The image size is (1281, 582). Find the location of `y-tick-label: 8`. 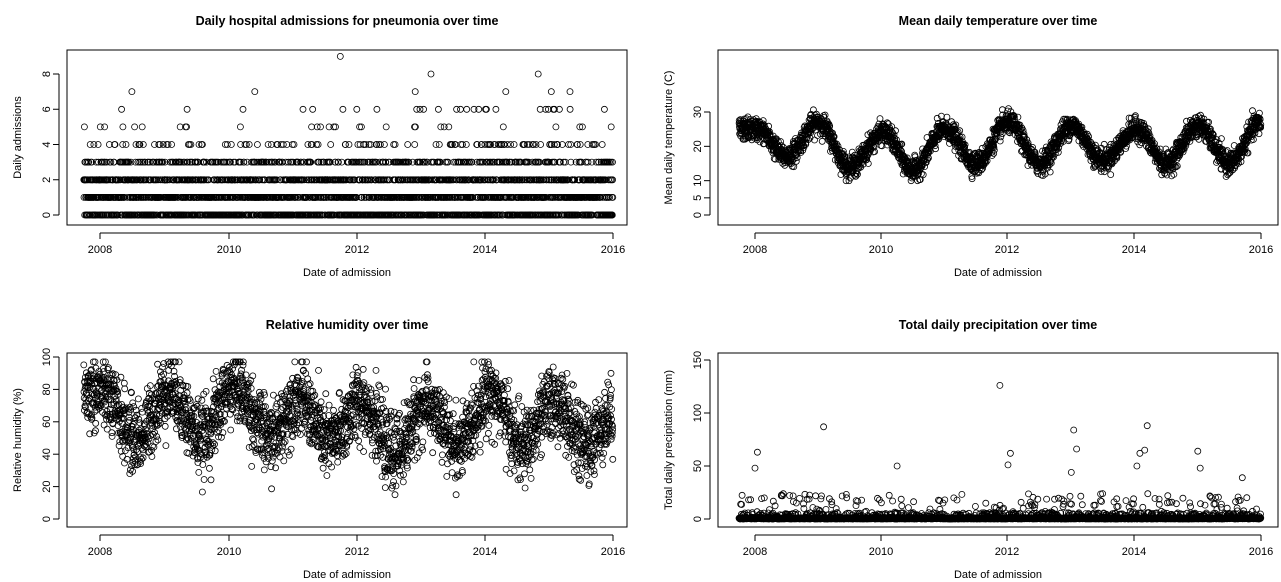

y-tick-label: 8 is located at coordinates (47, 74).